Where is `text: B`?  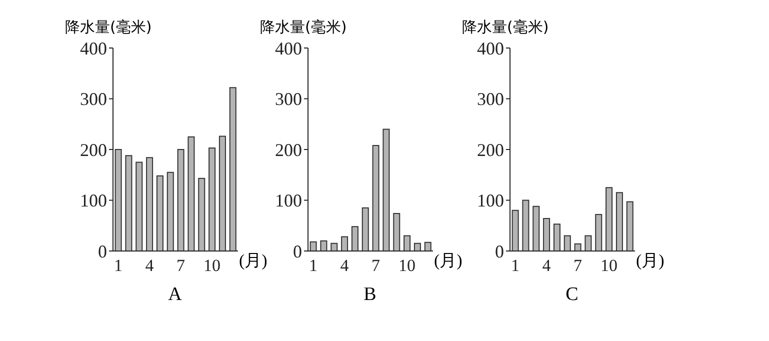
text: B is located at coordinates (370, 295).